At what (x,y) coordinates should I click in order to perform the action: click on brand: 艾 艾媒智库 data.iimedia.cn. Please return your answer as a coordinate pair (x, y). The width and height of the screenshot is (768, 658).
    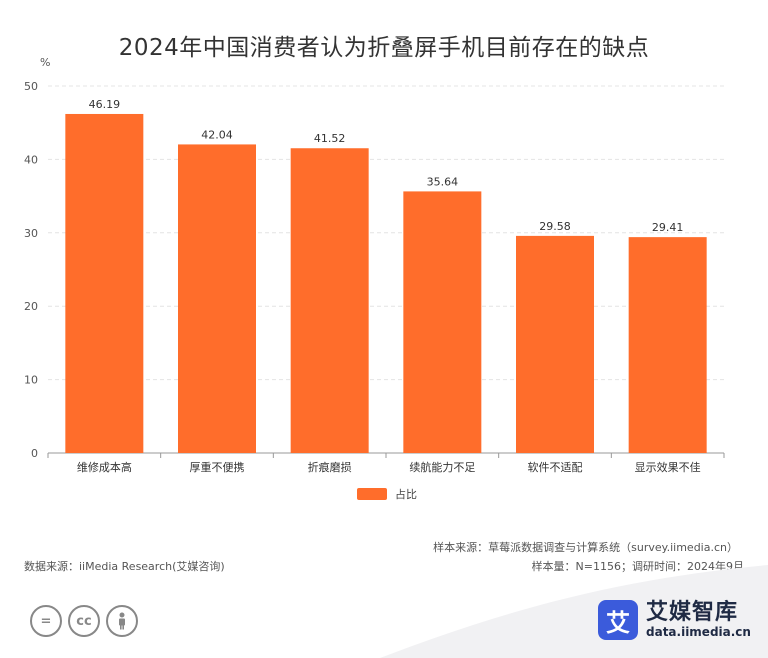
    Looking at the image, I should click on (674, 620).